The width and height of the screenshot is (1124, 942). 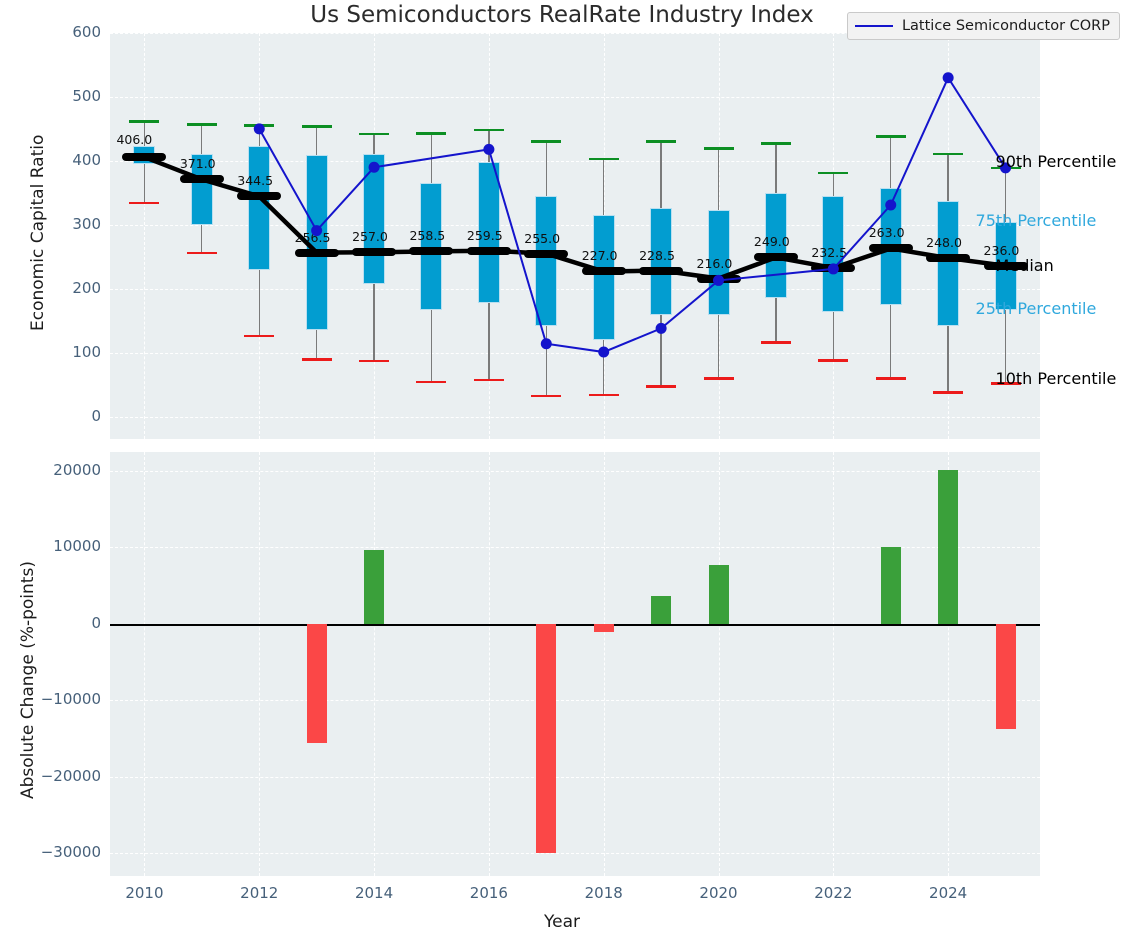 I want to click on annotation-10th-percentile: 10th Percentile, so click(x=1056, y=379).